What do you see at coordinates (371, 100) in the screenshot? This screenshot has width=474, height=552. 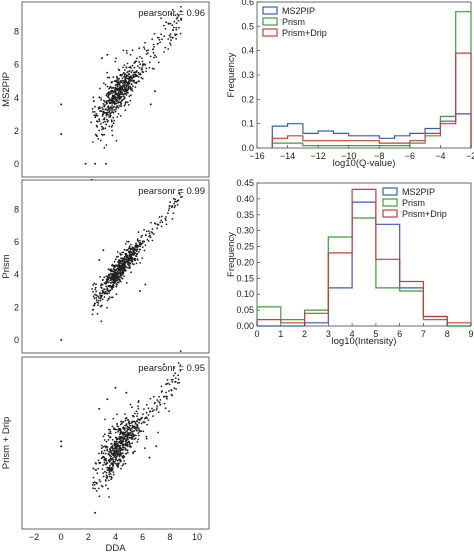 I see `histogram-prism-drip` at bounding box center [371, 100].